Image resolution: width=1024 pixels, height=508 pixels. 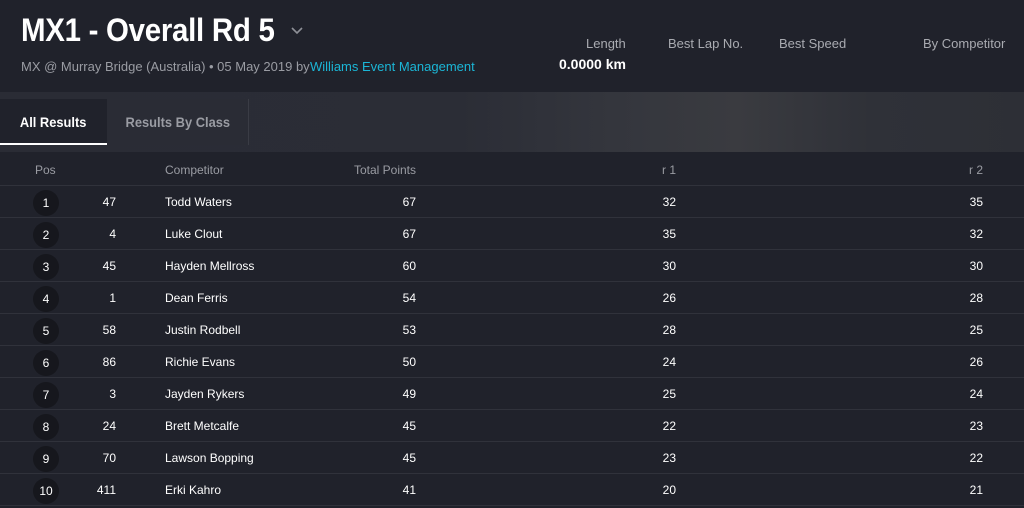 I want to click on competitor-name: Justin Rodbell, so click(x=203, y=330).